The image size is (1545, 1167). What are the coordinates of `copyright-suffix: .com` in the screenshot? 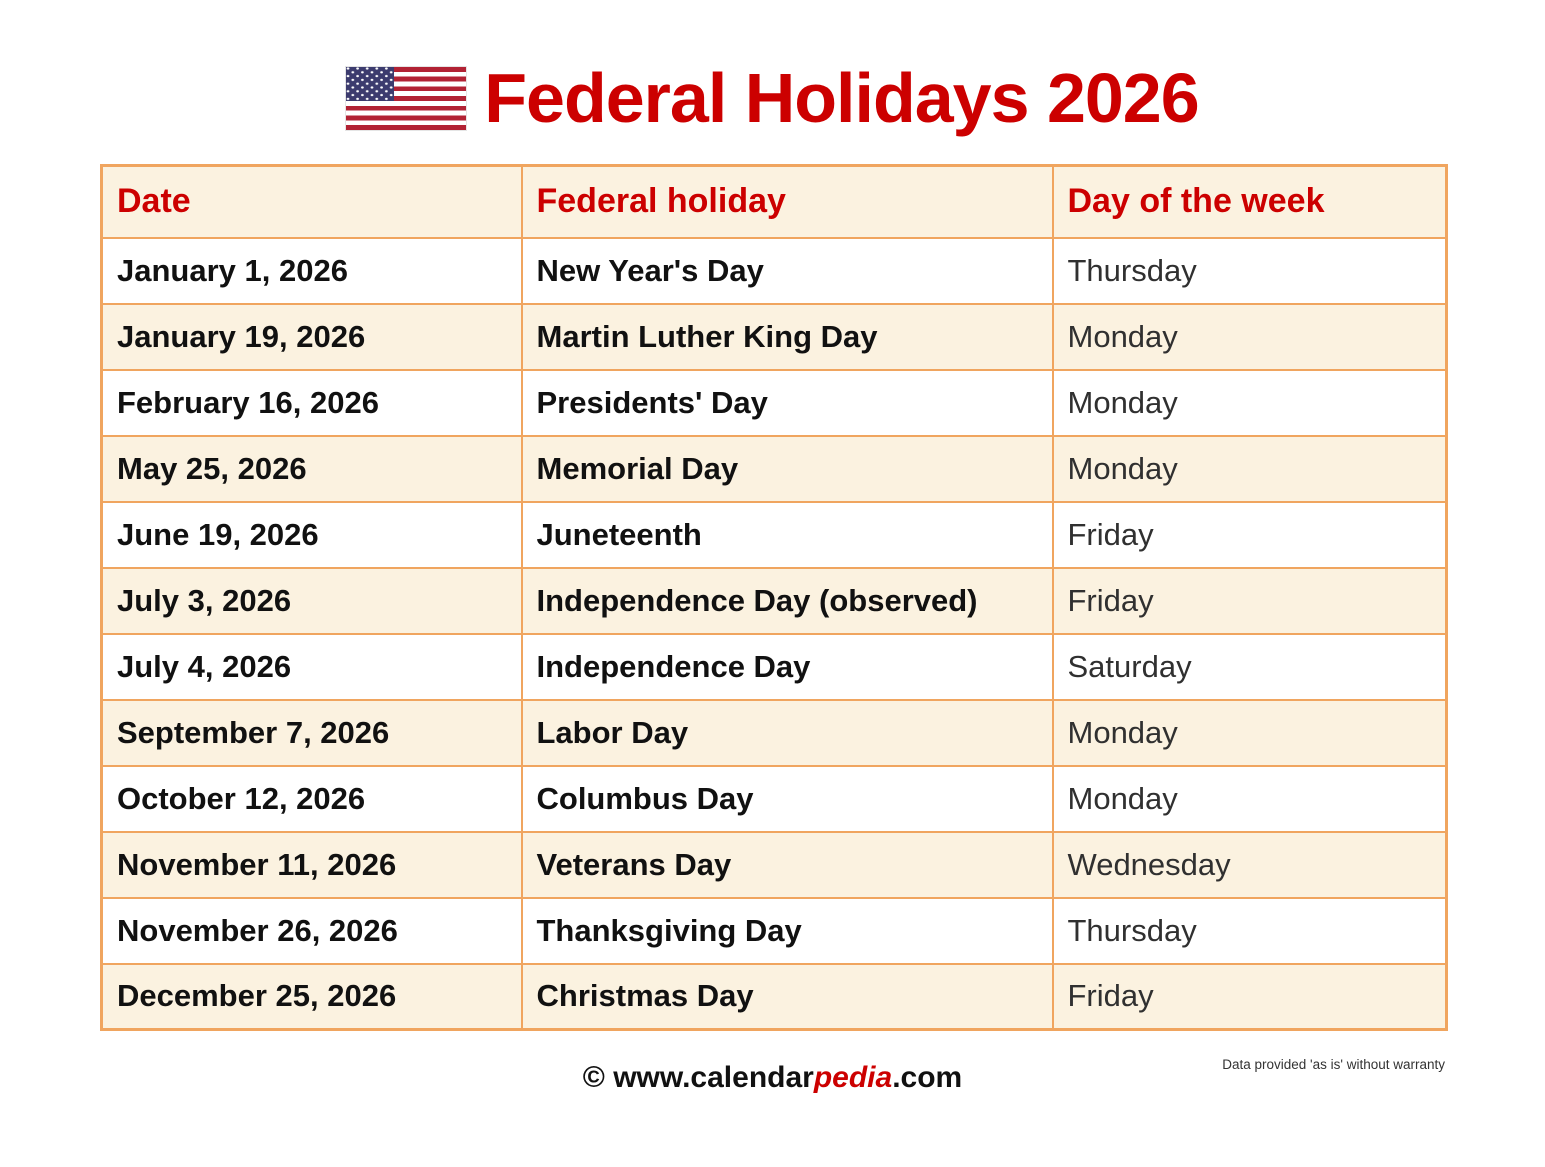 It's located at (927, 1077).